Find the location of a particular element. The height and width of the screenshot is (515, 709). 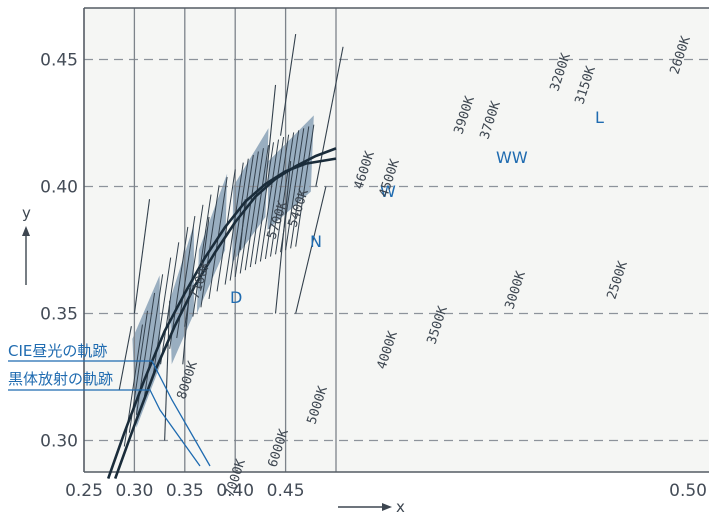

x-tick-label: 0.35 is located at coordinates (185, 491).